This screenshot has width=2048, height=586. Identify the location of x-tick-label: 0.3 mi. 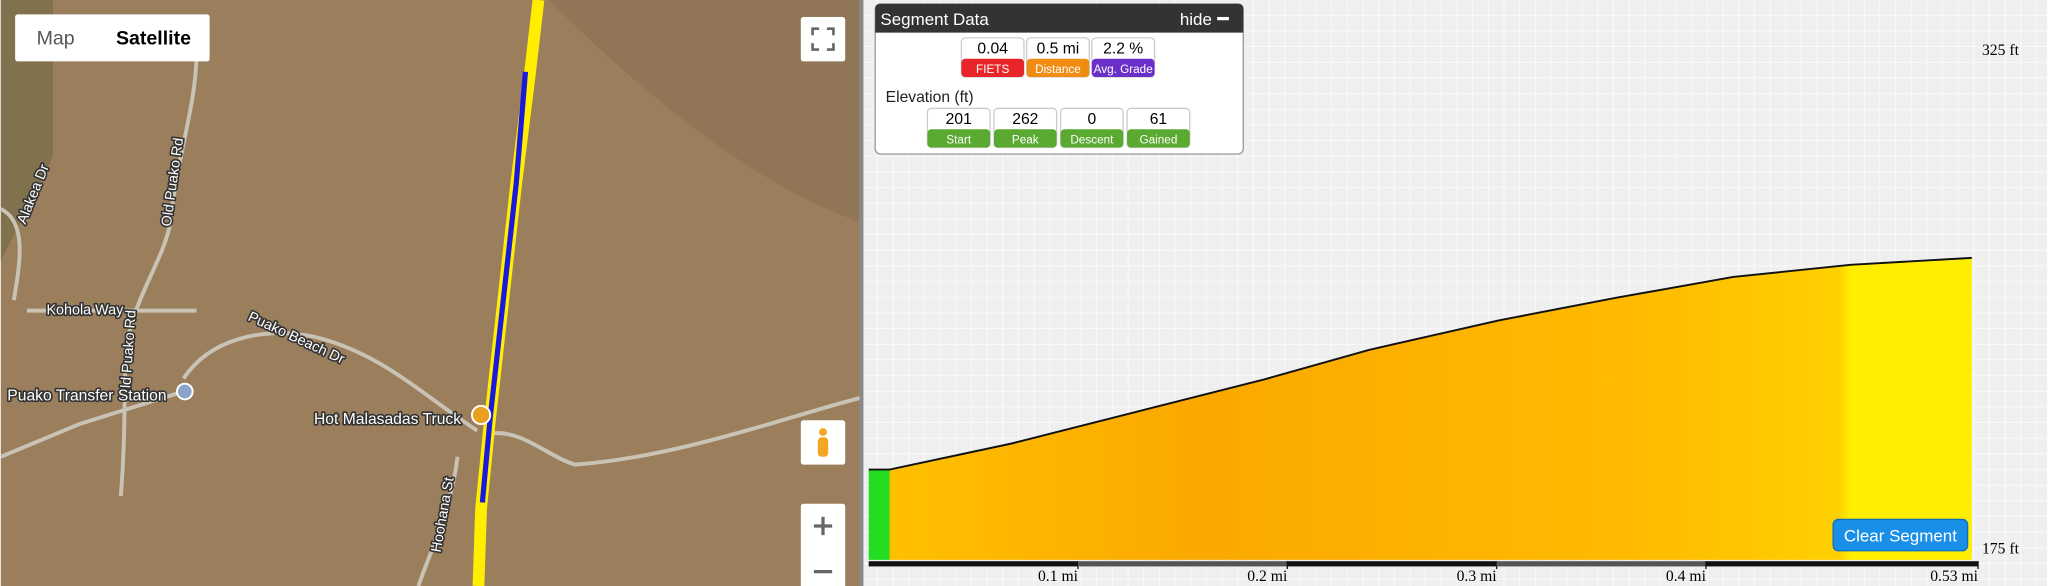
(1477, 576).